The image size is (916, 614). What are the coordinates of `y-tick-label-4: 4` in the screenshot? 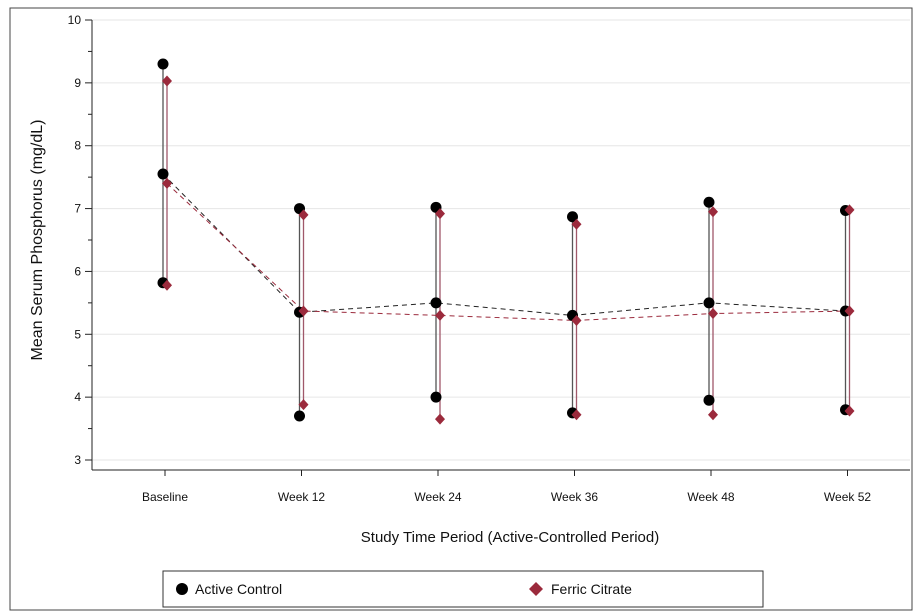 It's located at (77, 397).